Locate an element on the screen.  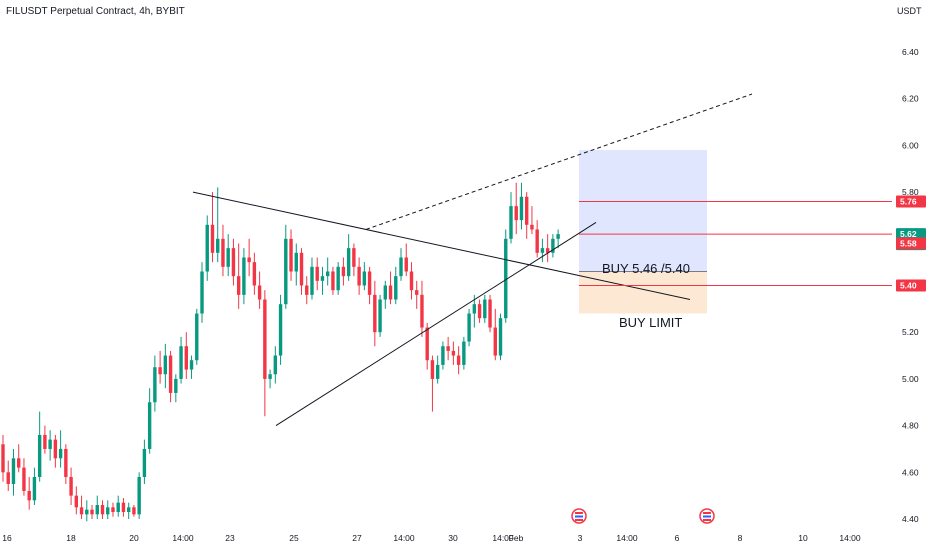
x-tick-label: 3 is located at coordinates (580, 538).